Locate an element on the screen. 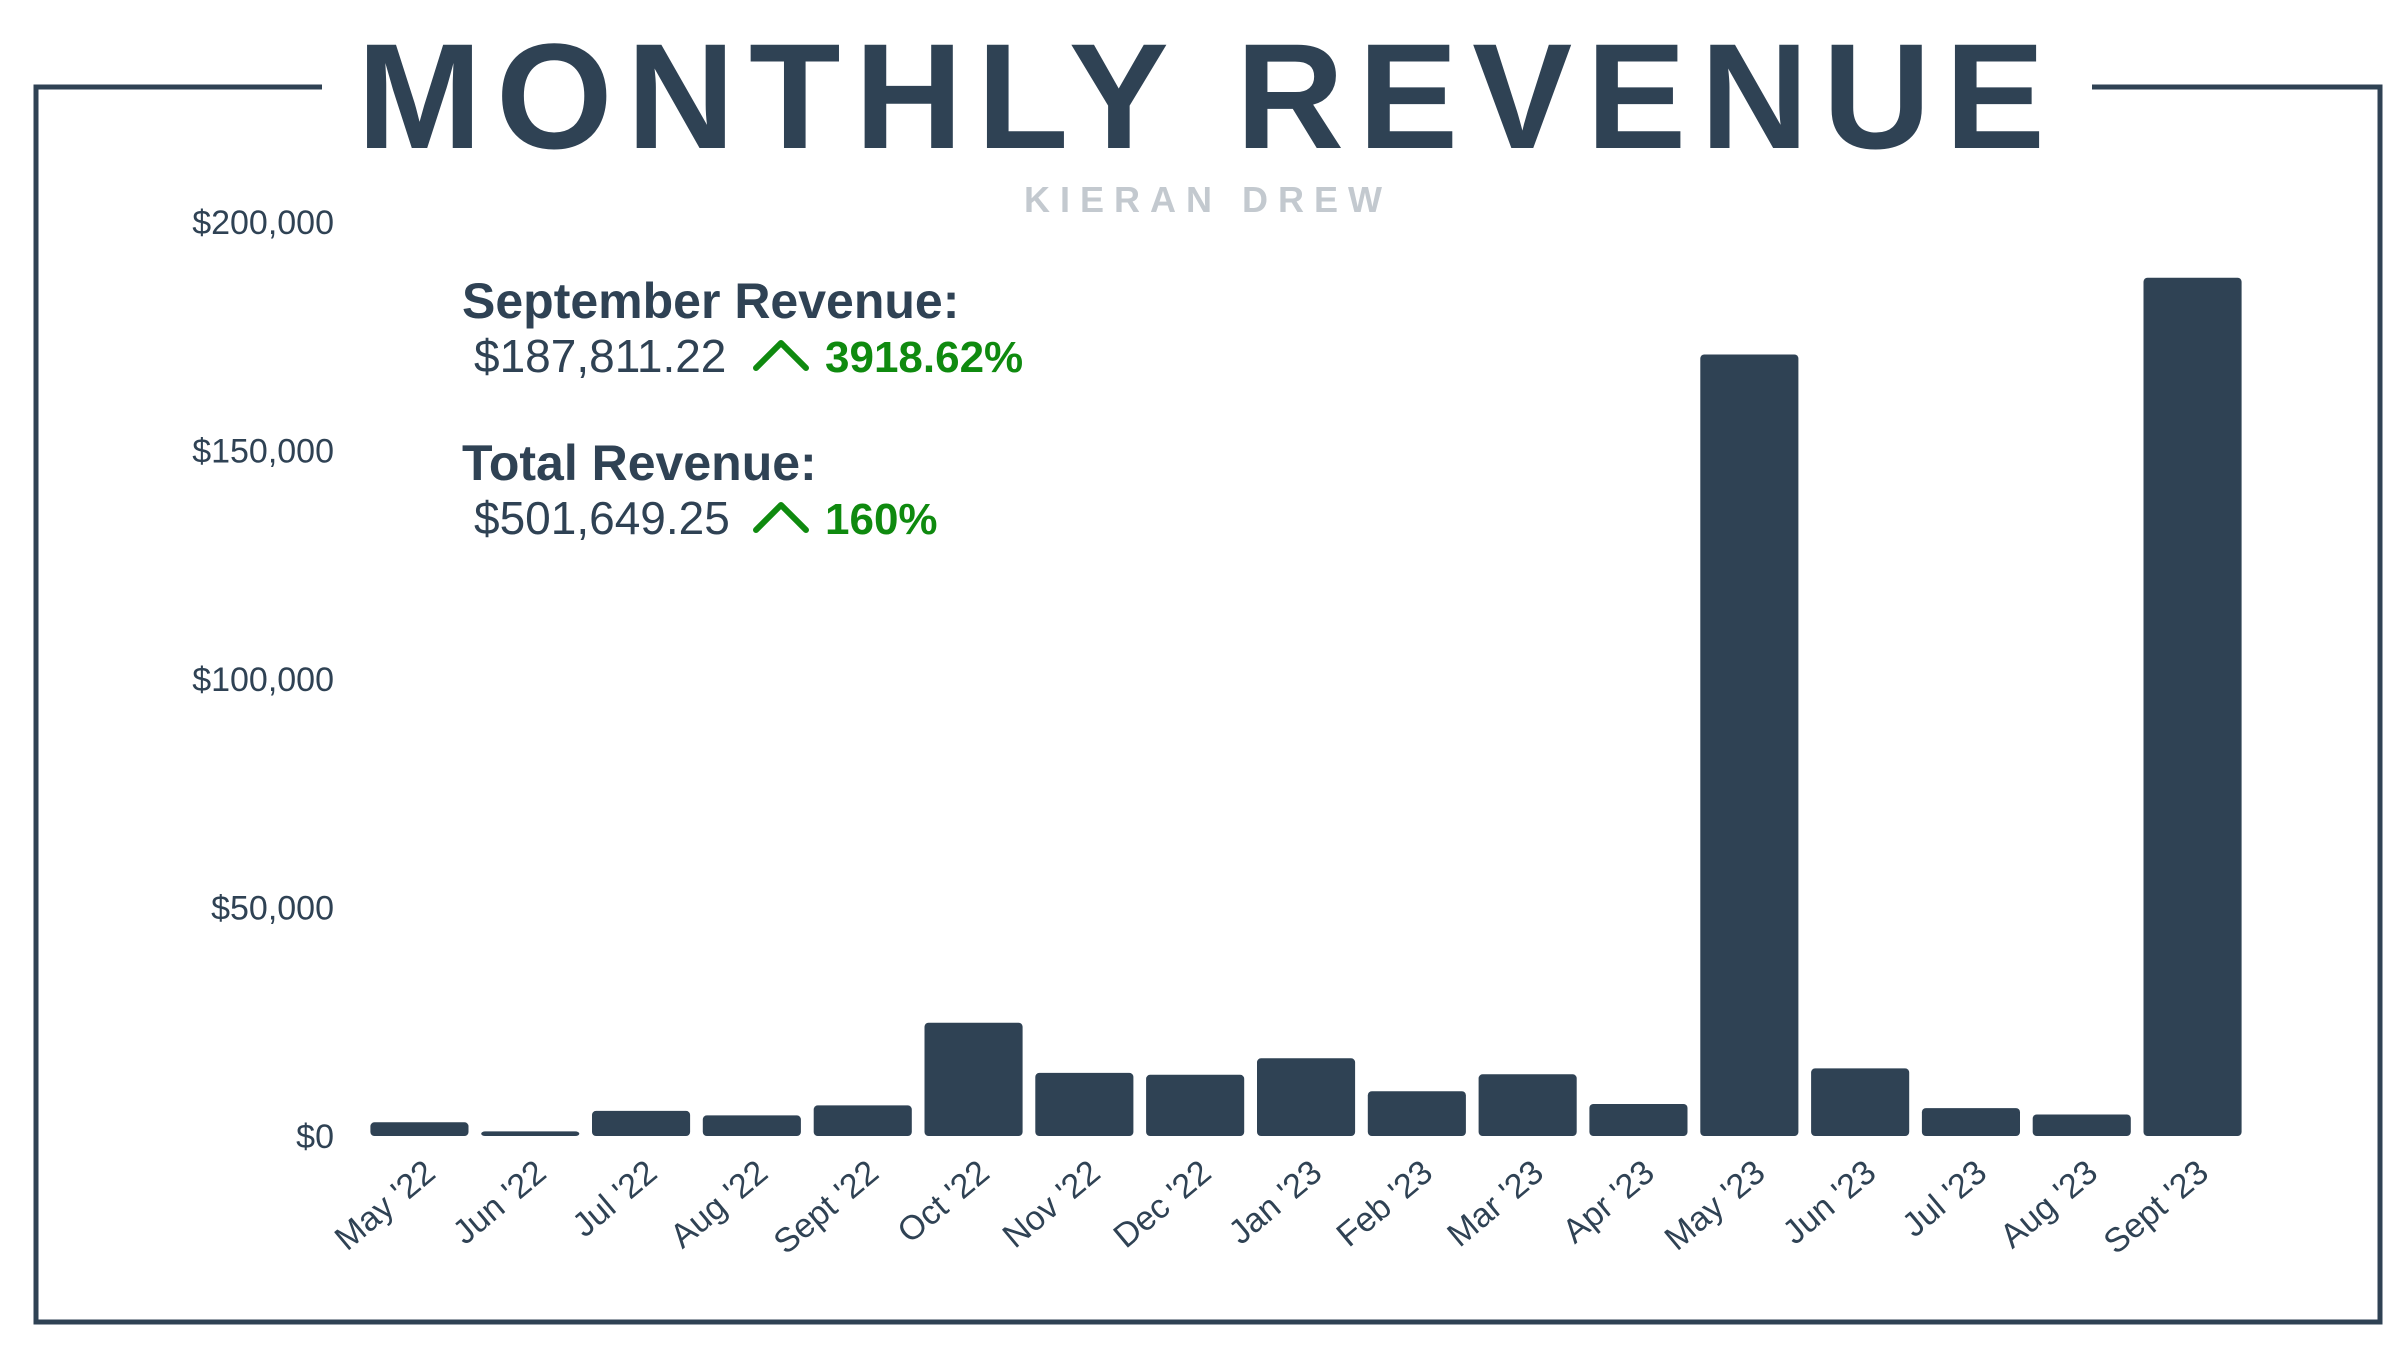  x-tick-label: Dec '22 is located at coordinates (1162, 1204).